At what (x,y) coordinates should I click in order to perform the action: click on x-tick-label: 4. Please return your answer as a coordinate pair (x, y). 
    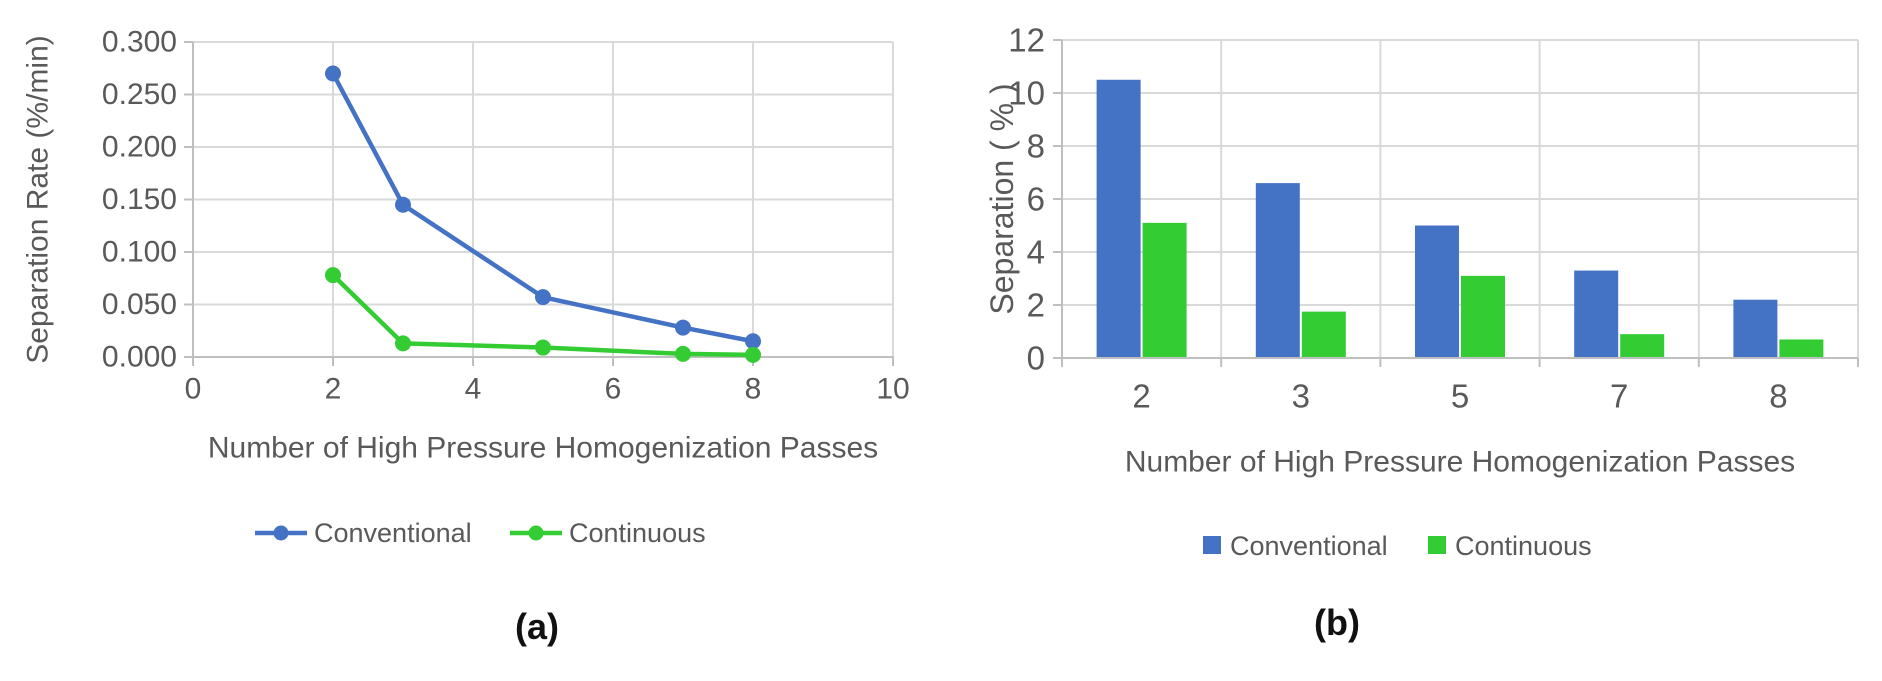
    Looking at the image, I should click on (473, 389).